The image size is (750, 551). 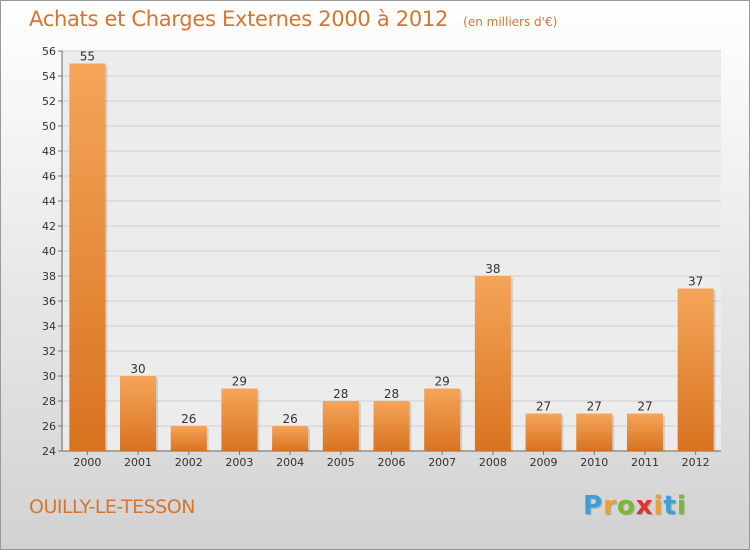 What do you see at coordinates (137, 369) in the screenshot?
I see `bar-value-label: 30` at bounding box center [137, 369].